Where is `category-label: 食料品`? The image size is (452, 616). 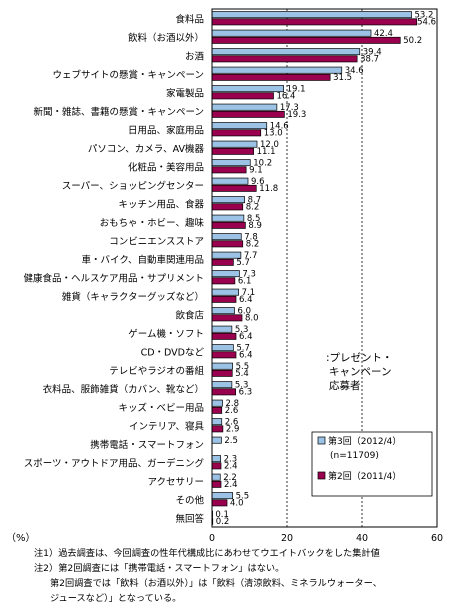
category-label: 食料品 is located at coordinates (189, 19).